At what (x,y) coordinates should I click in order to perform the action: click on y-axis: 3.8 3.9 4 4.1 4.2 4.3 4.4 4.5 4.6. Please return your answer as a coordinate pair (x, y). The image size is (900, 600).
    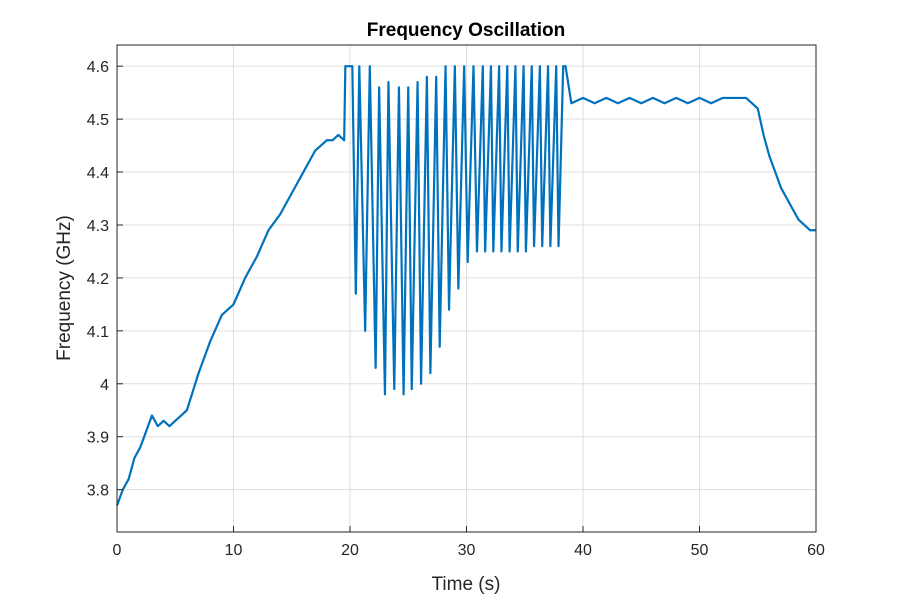
    Looking at the image, I should click on (105, 279).